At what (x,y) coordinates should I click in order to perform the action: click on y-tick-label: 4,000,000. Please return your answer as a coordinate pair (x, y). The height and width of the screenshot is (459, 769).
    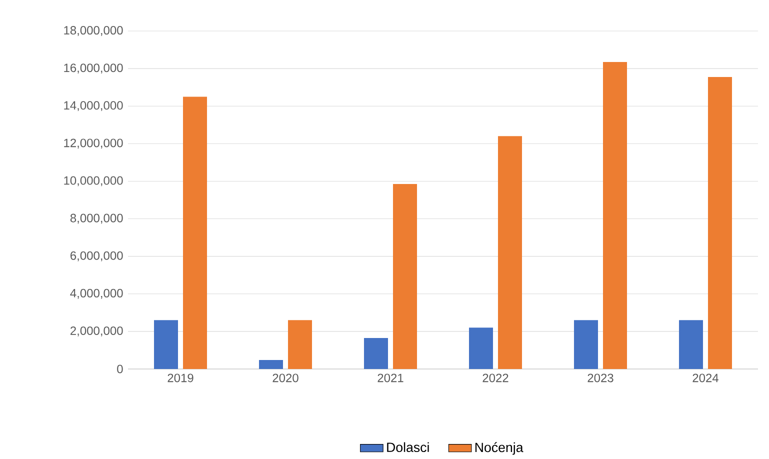
    Looking at the image, I should click on (96, 293).